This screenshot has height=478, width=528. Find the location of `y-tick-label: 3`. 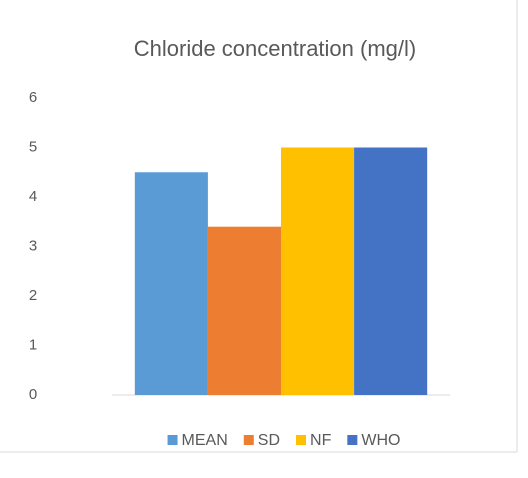

y-tick-label: 3 is located at coordinates (33, 245).